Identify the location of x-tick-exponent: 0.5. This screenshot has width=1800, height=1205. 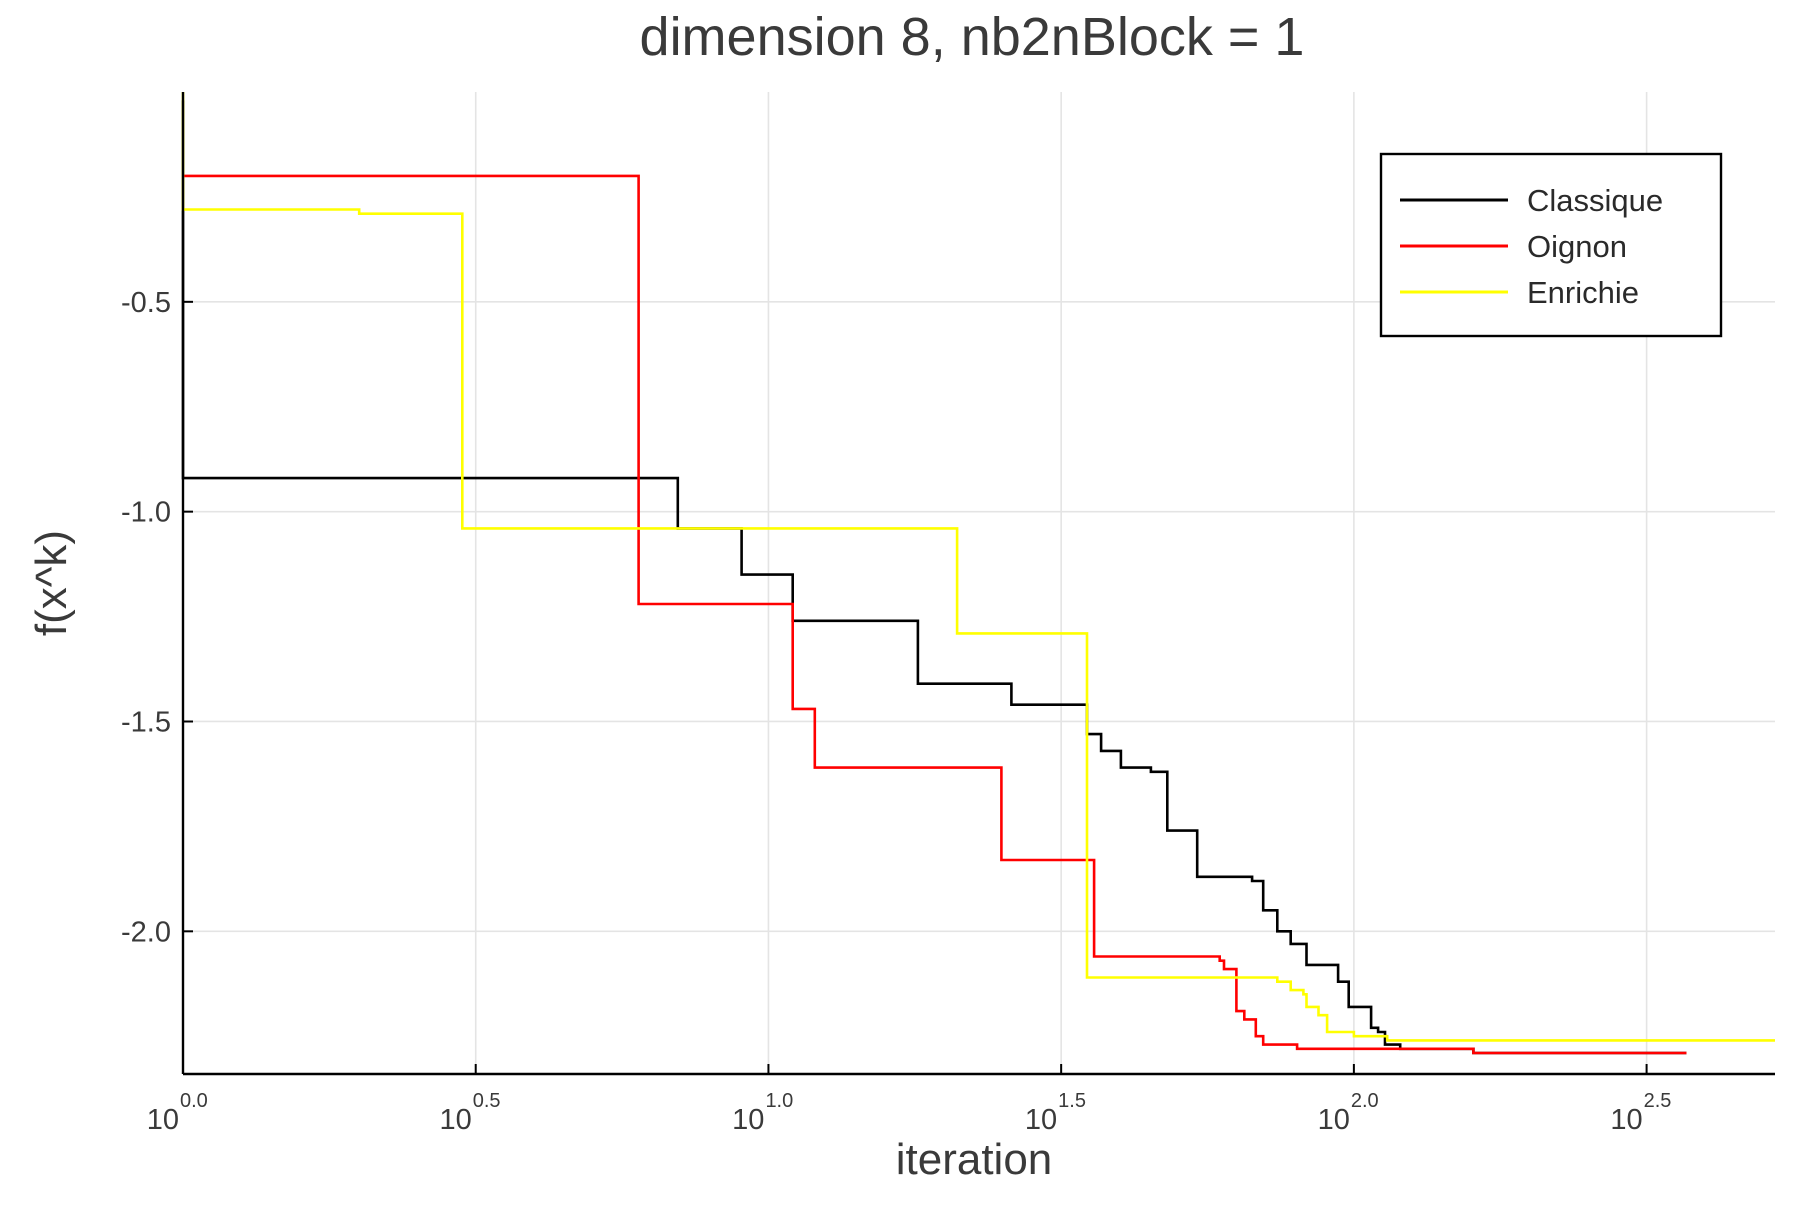
(487, 1101).